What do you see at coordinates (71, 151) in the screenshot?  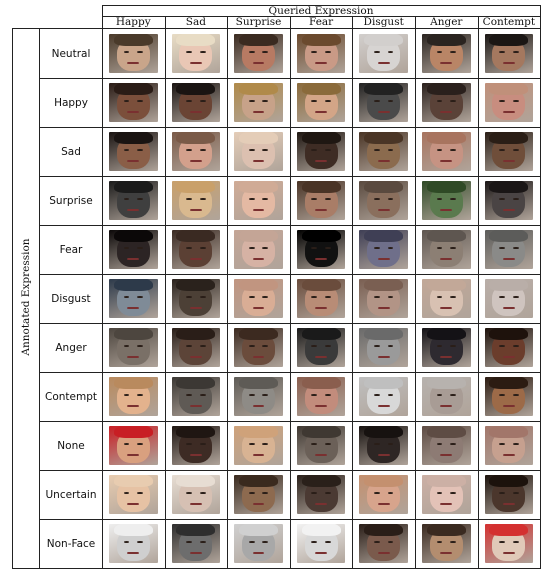 I see `row-label: Sad` at bounding box center [71, 151].